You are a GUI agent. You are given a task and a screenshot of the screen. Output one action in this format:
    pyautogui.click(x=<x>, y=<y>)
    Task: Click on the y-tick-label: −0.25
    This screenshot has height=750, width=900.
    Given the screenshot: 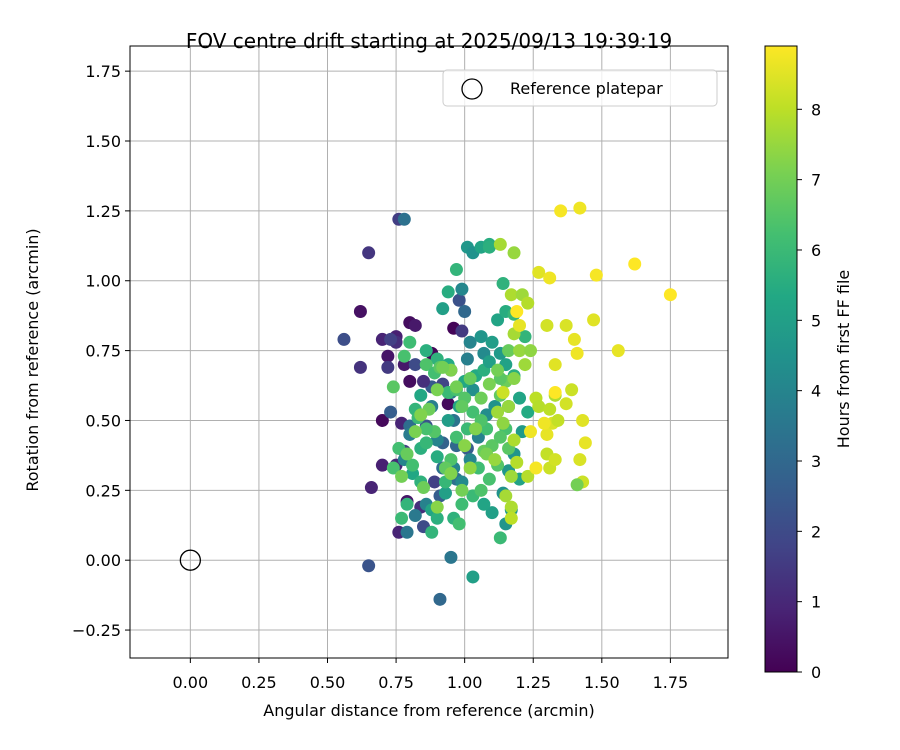 What is the action you would take?
    pyautogui.click(x=96, y=630)
    